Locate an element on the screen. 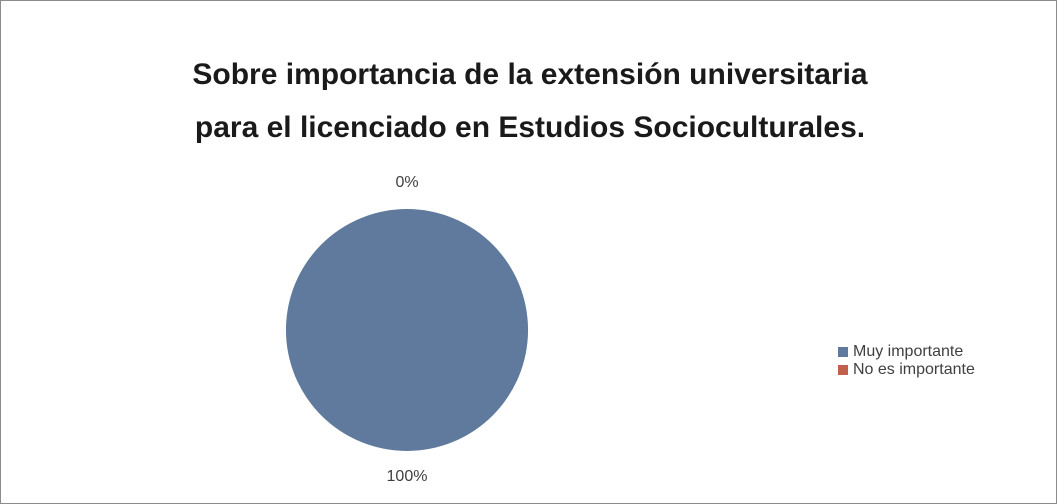  legend-label: Muy importante is located at coordinates (908, 351).